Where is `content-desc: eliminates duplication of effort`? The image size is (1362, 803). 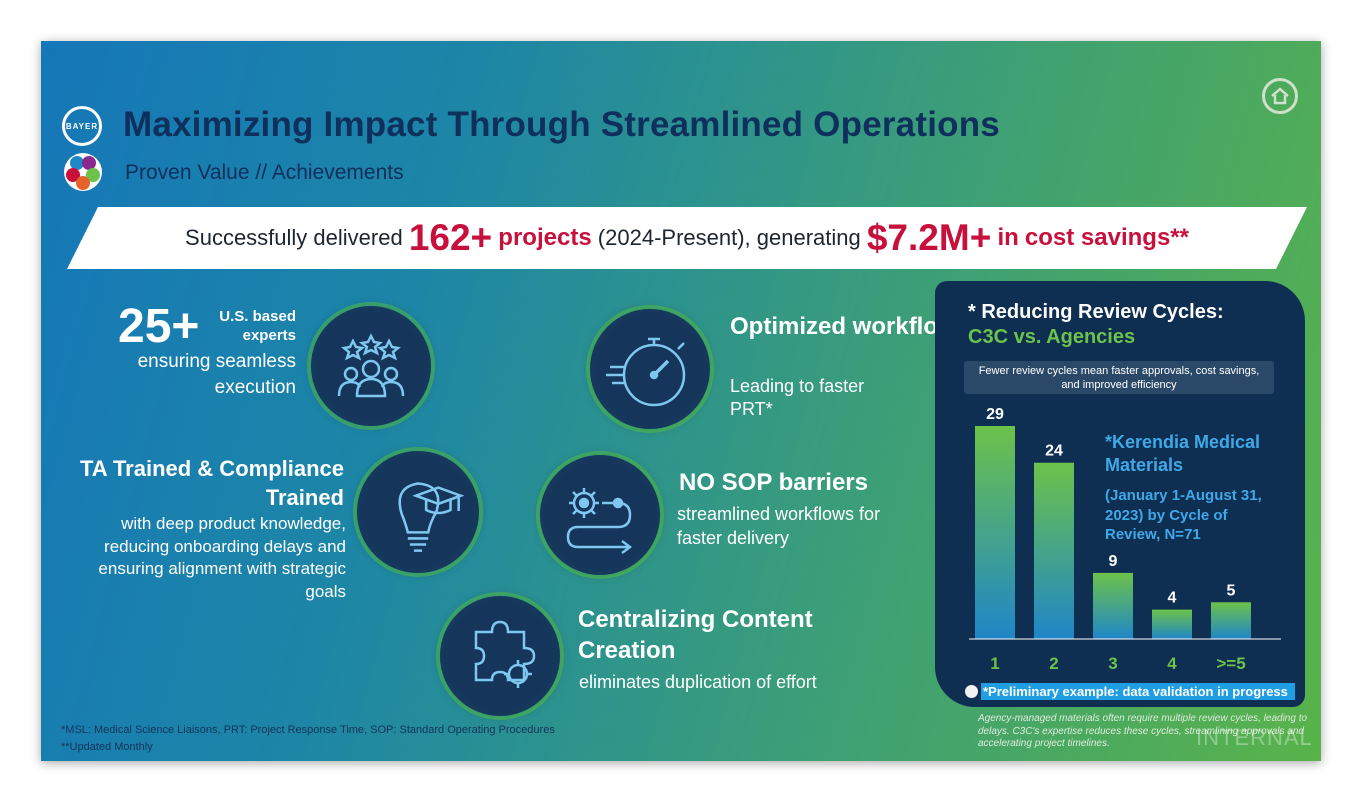
content-desc: eliminates duplication of effort is located at coordinates (698, 682).